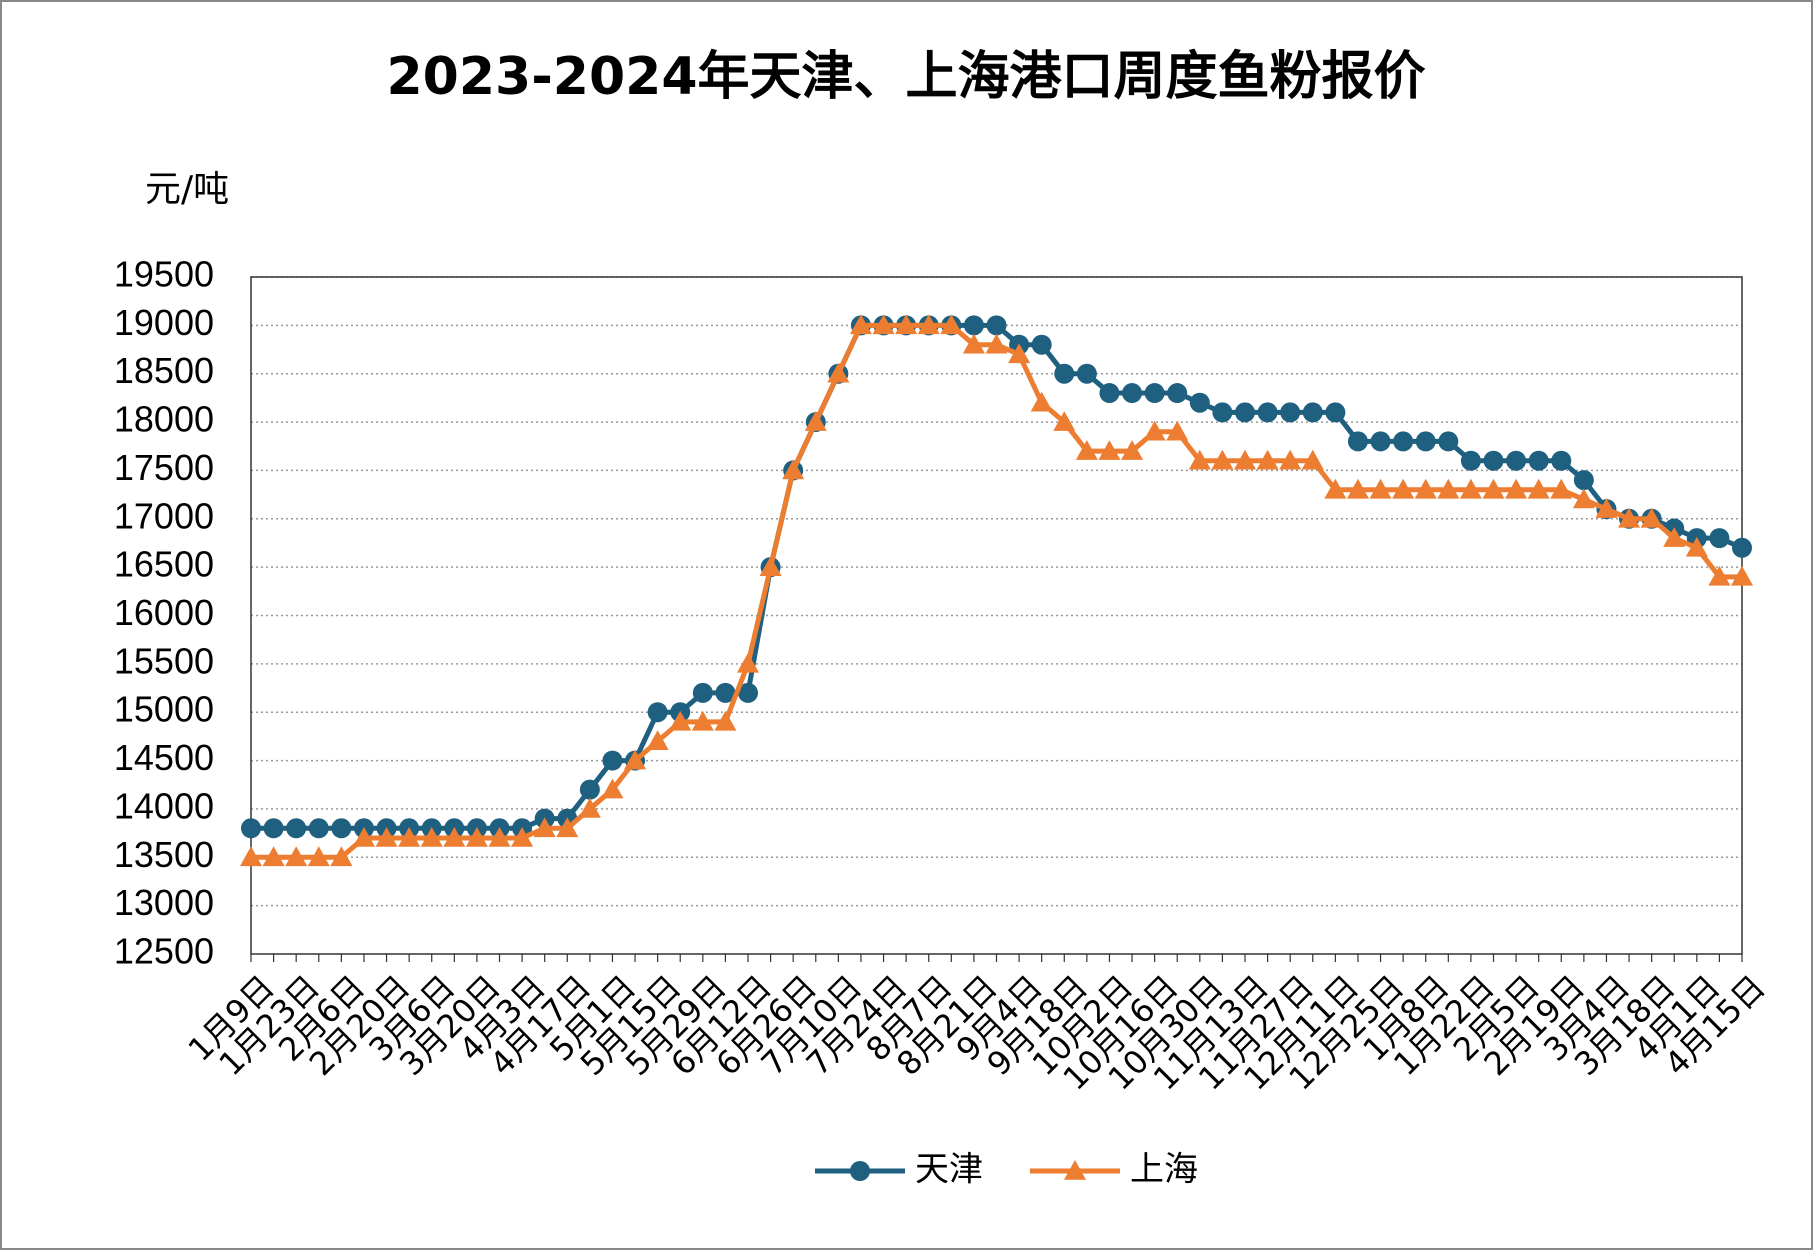 This screenshot has height=1250, width=1813. I want to click on y-tick-label: 13000, so click(164, 902).